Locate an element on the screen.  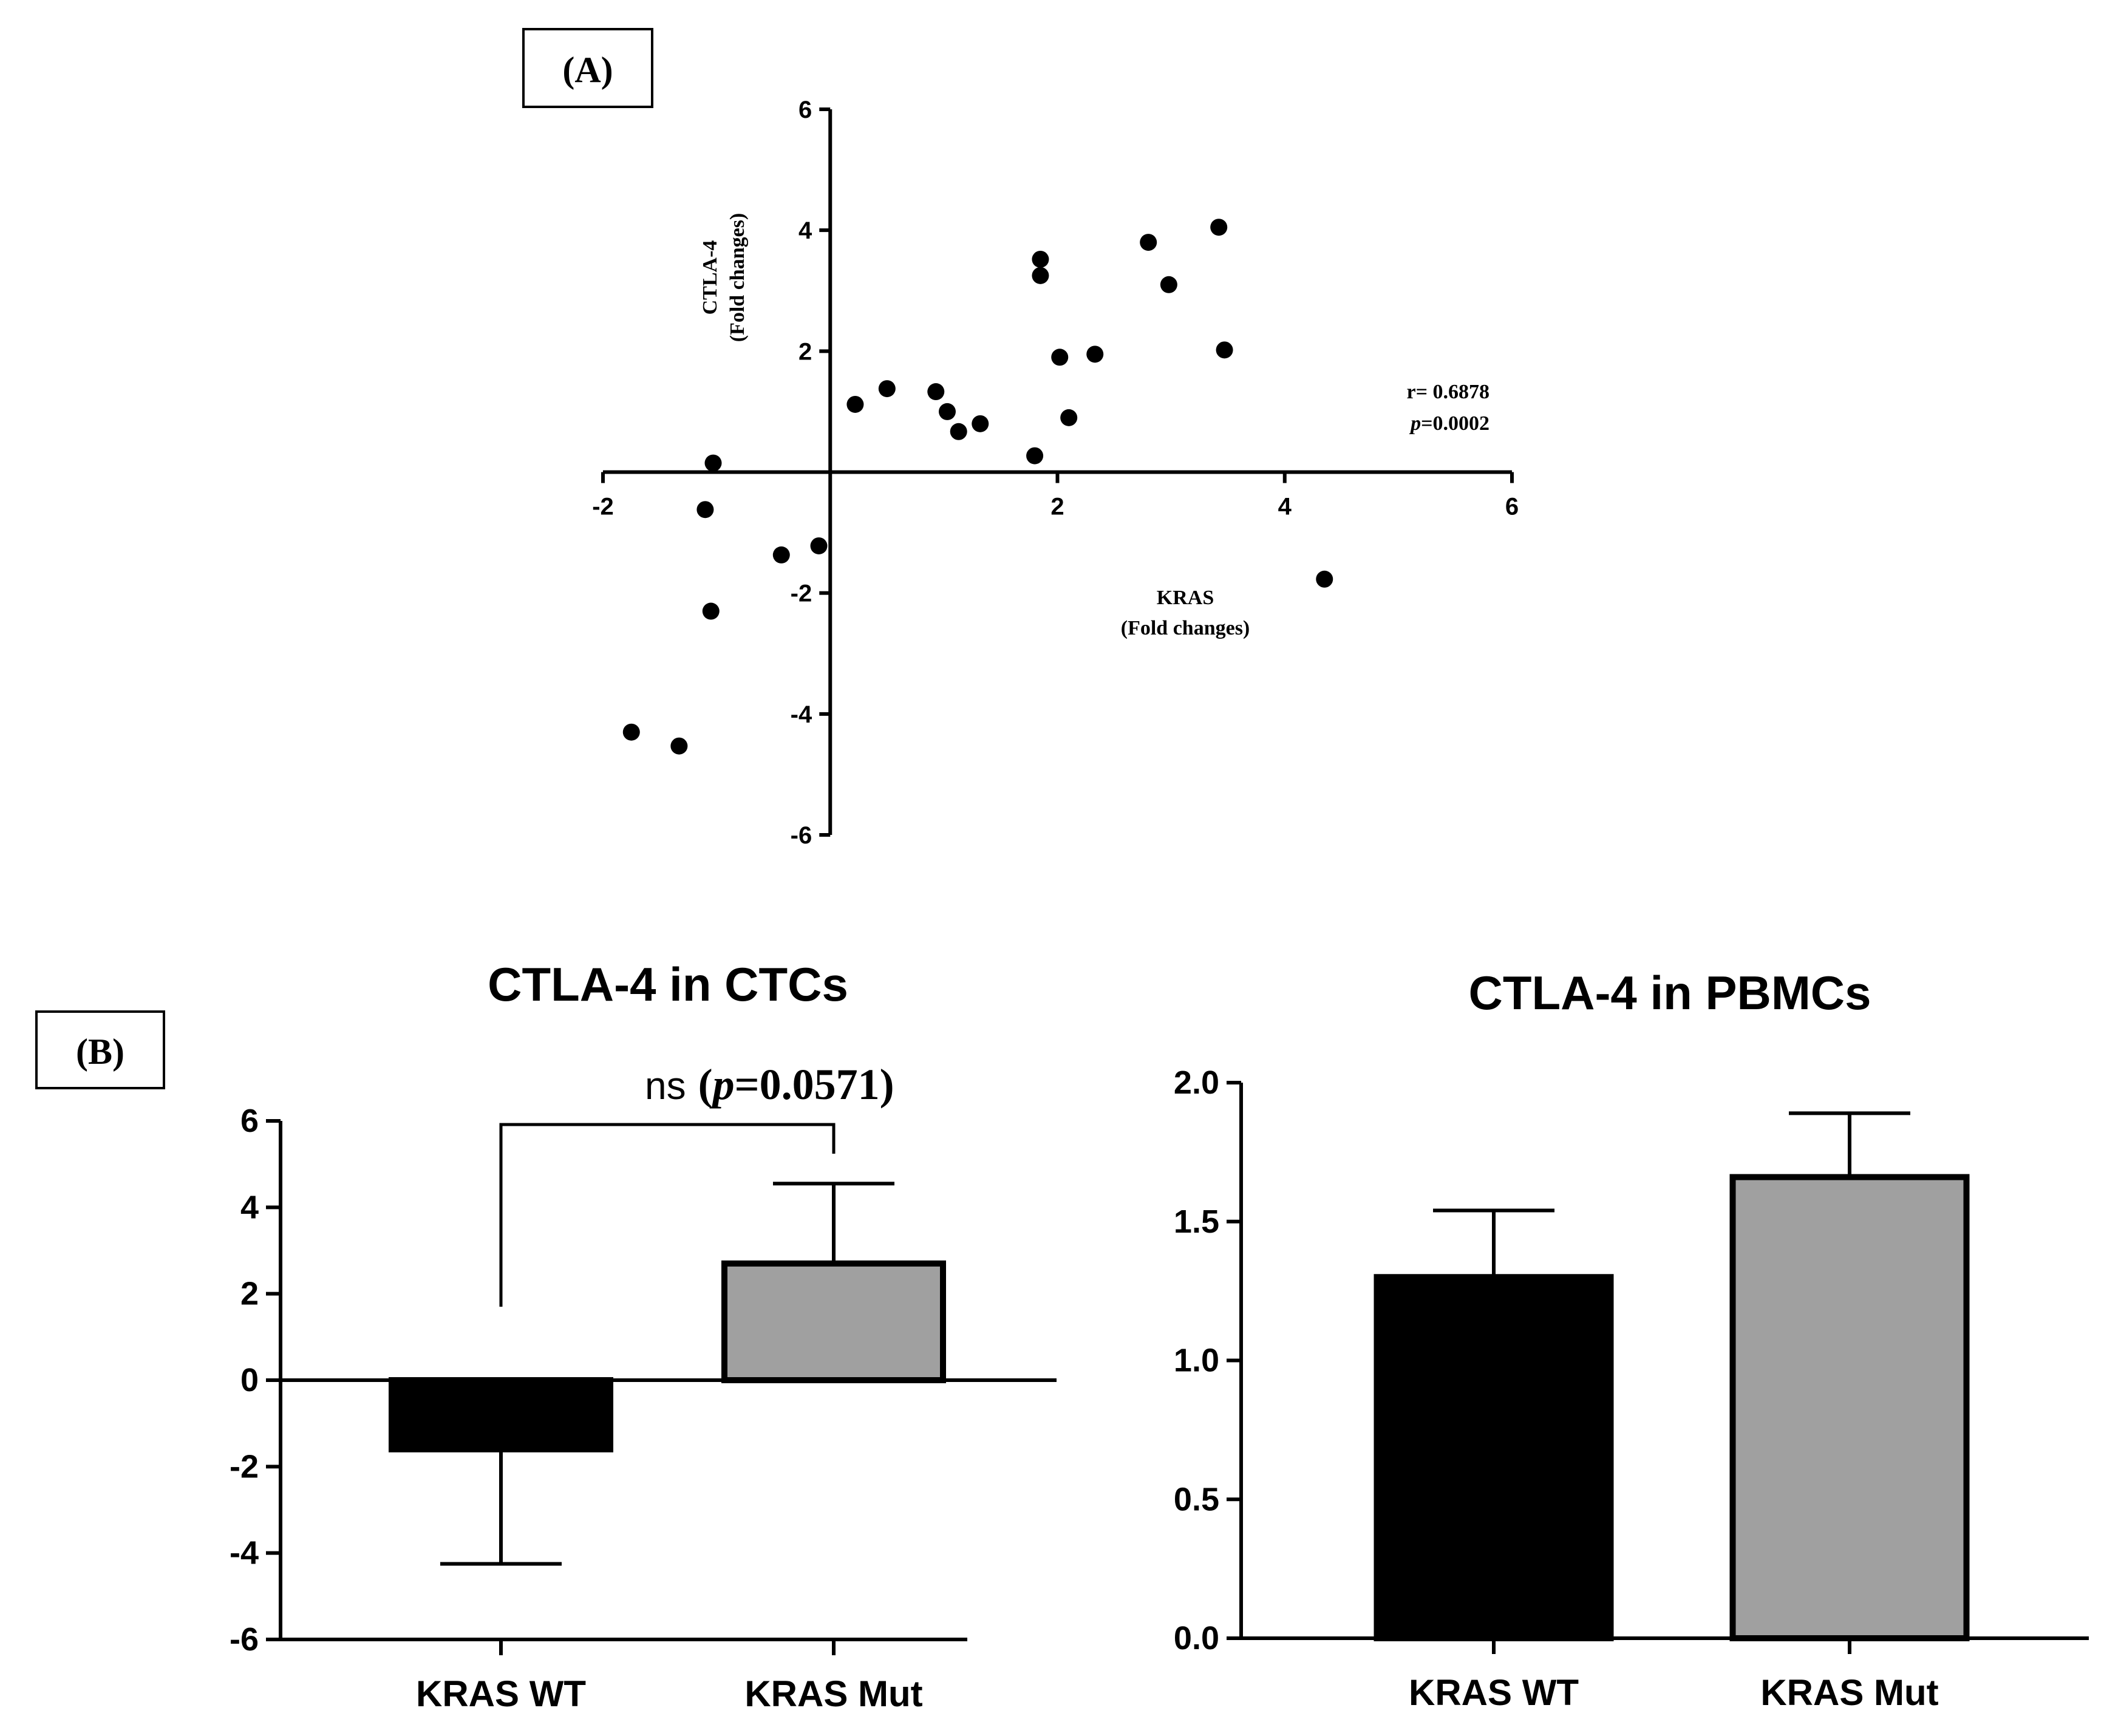
panel-a-label: (A) is located at coordinates (587, 70).